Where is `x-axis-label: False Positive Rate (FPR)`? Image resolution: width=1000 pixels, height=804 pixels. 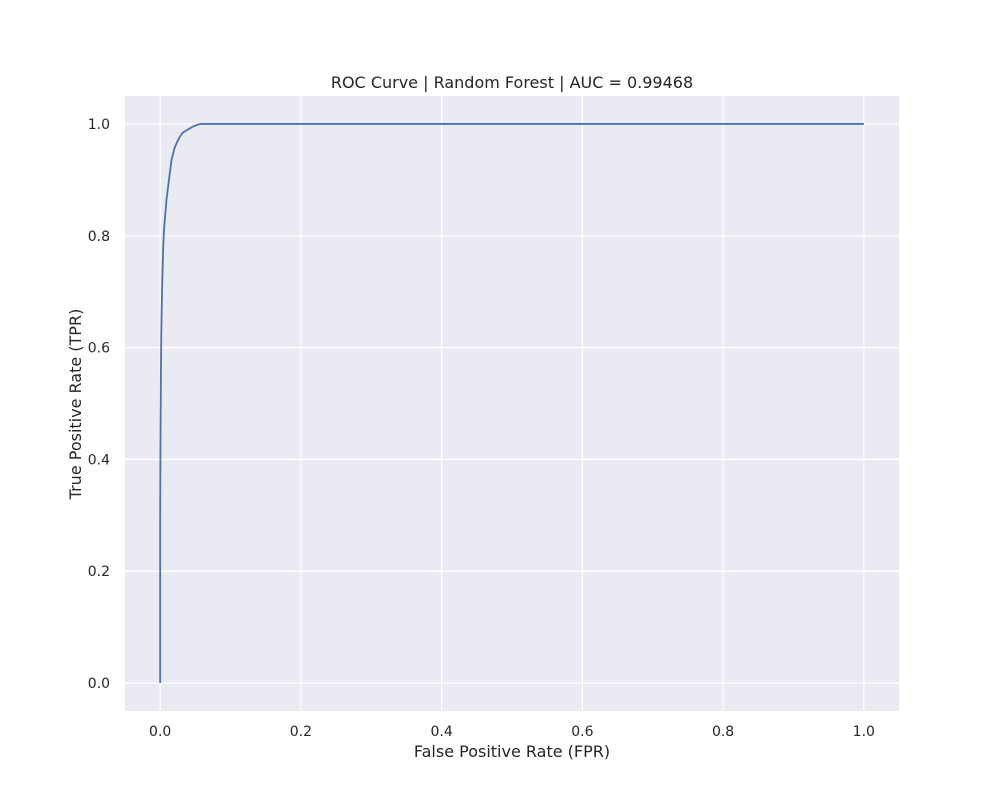 x-axis-label: False Positive Rate (FPR) is located at coordinates (512, 751).